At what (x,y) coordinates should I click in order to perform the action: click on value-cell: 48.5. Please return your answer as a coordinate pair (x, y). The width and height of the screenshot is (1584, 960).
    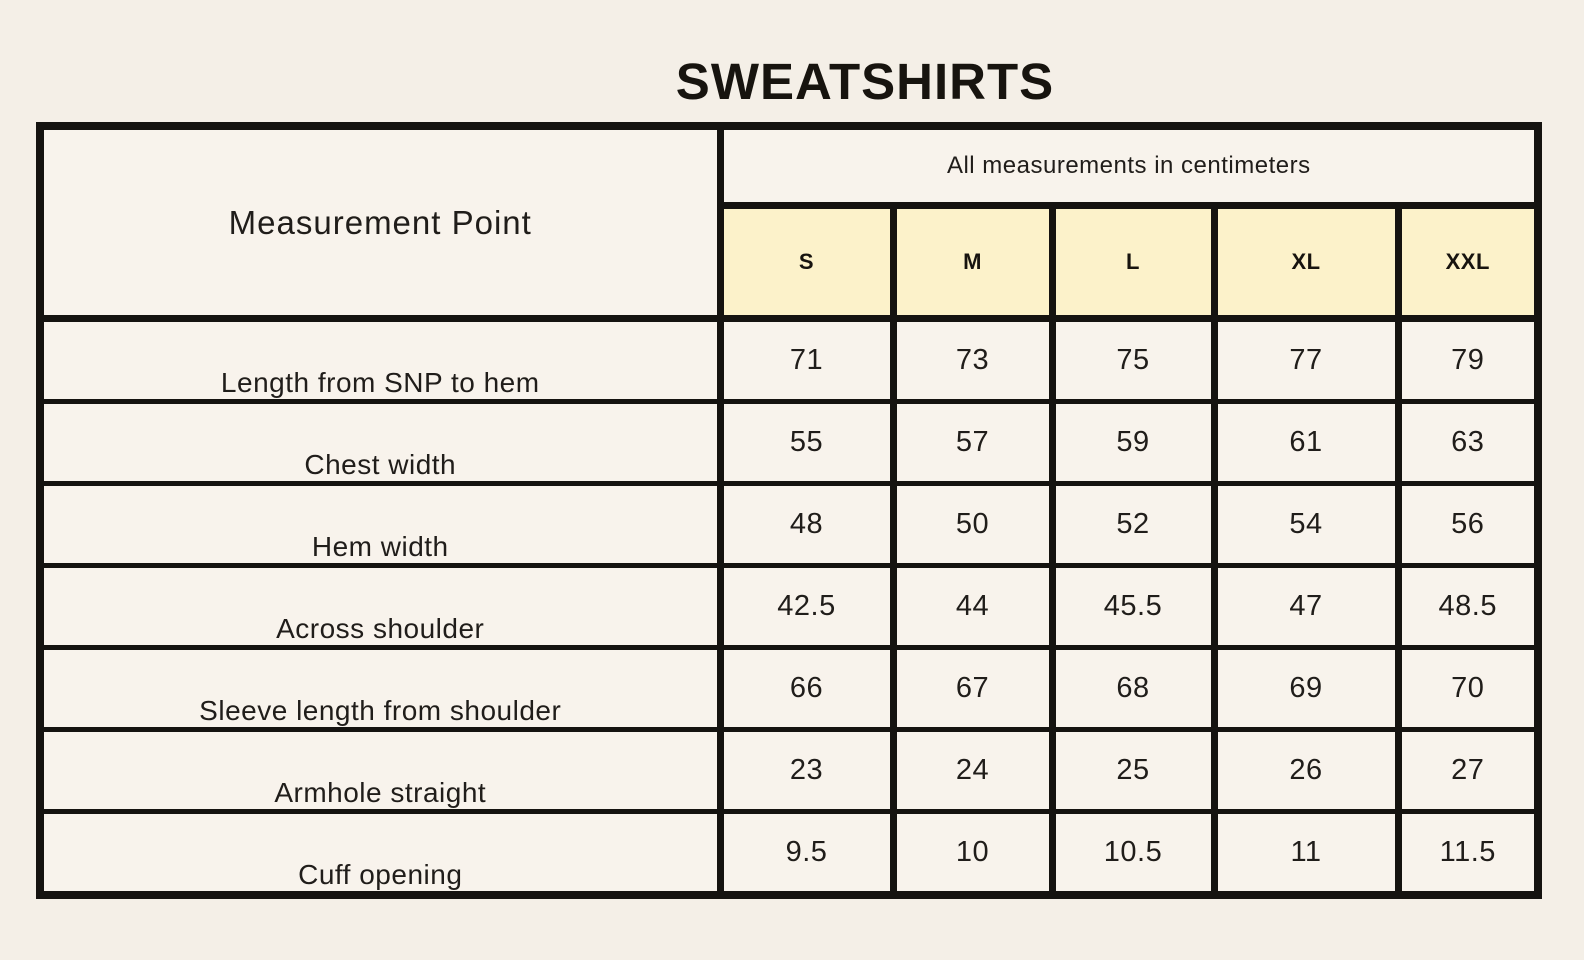
    Looking at the image, I should click on (1468, 606).